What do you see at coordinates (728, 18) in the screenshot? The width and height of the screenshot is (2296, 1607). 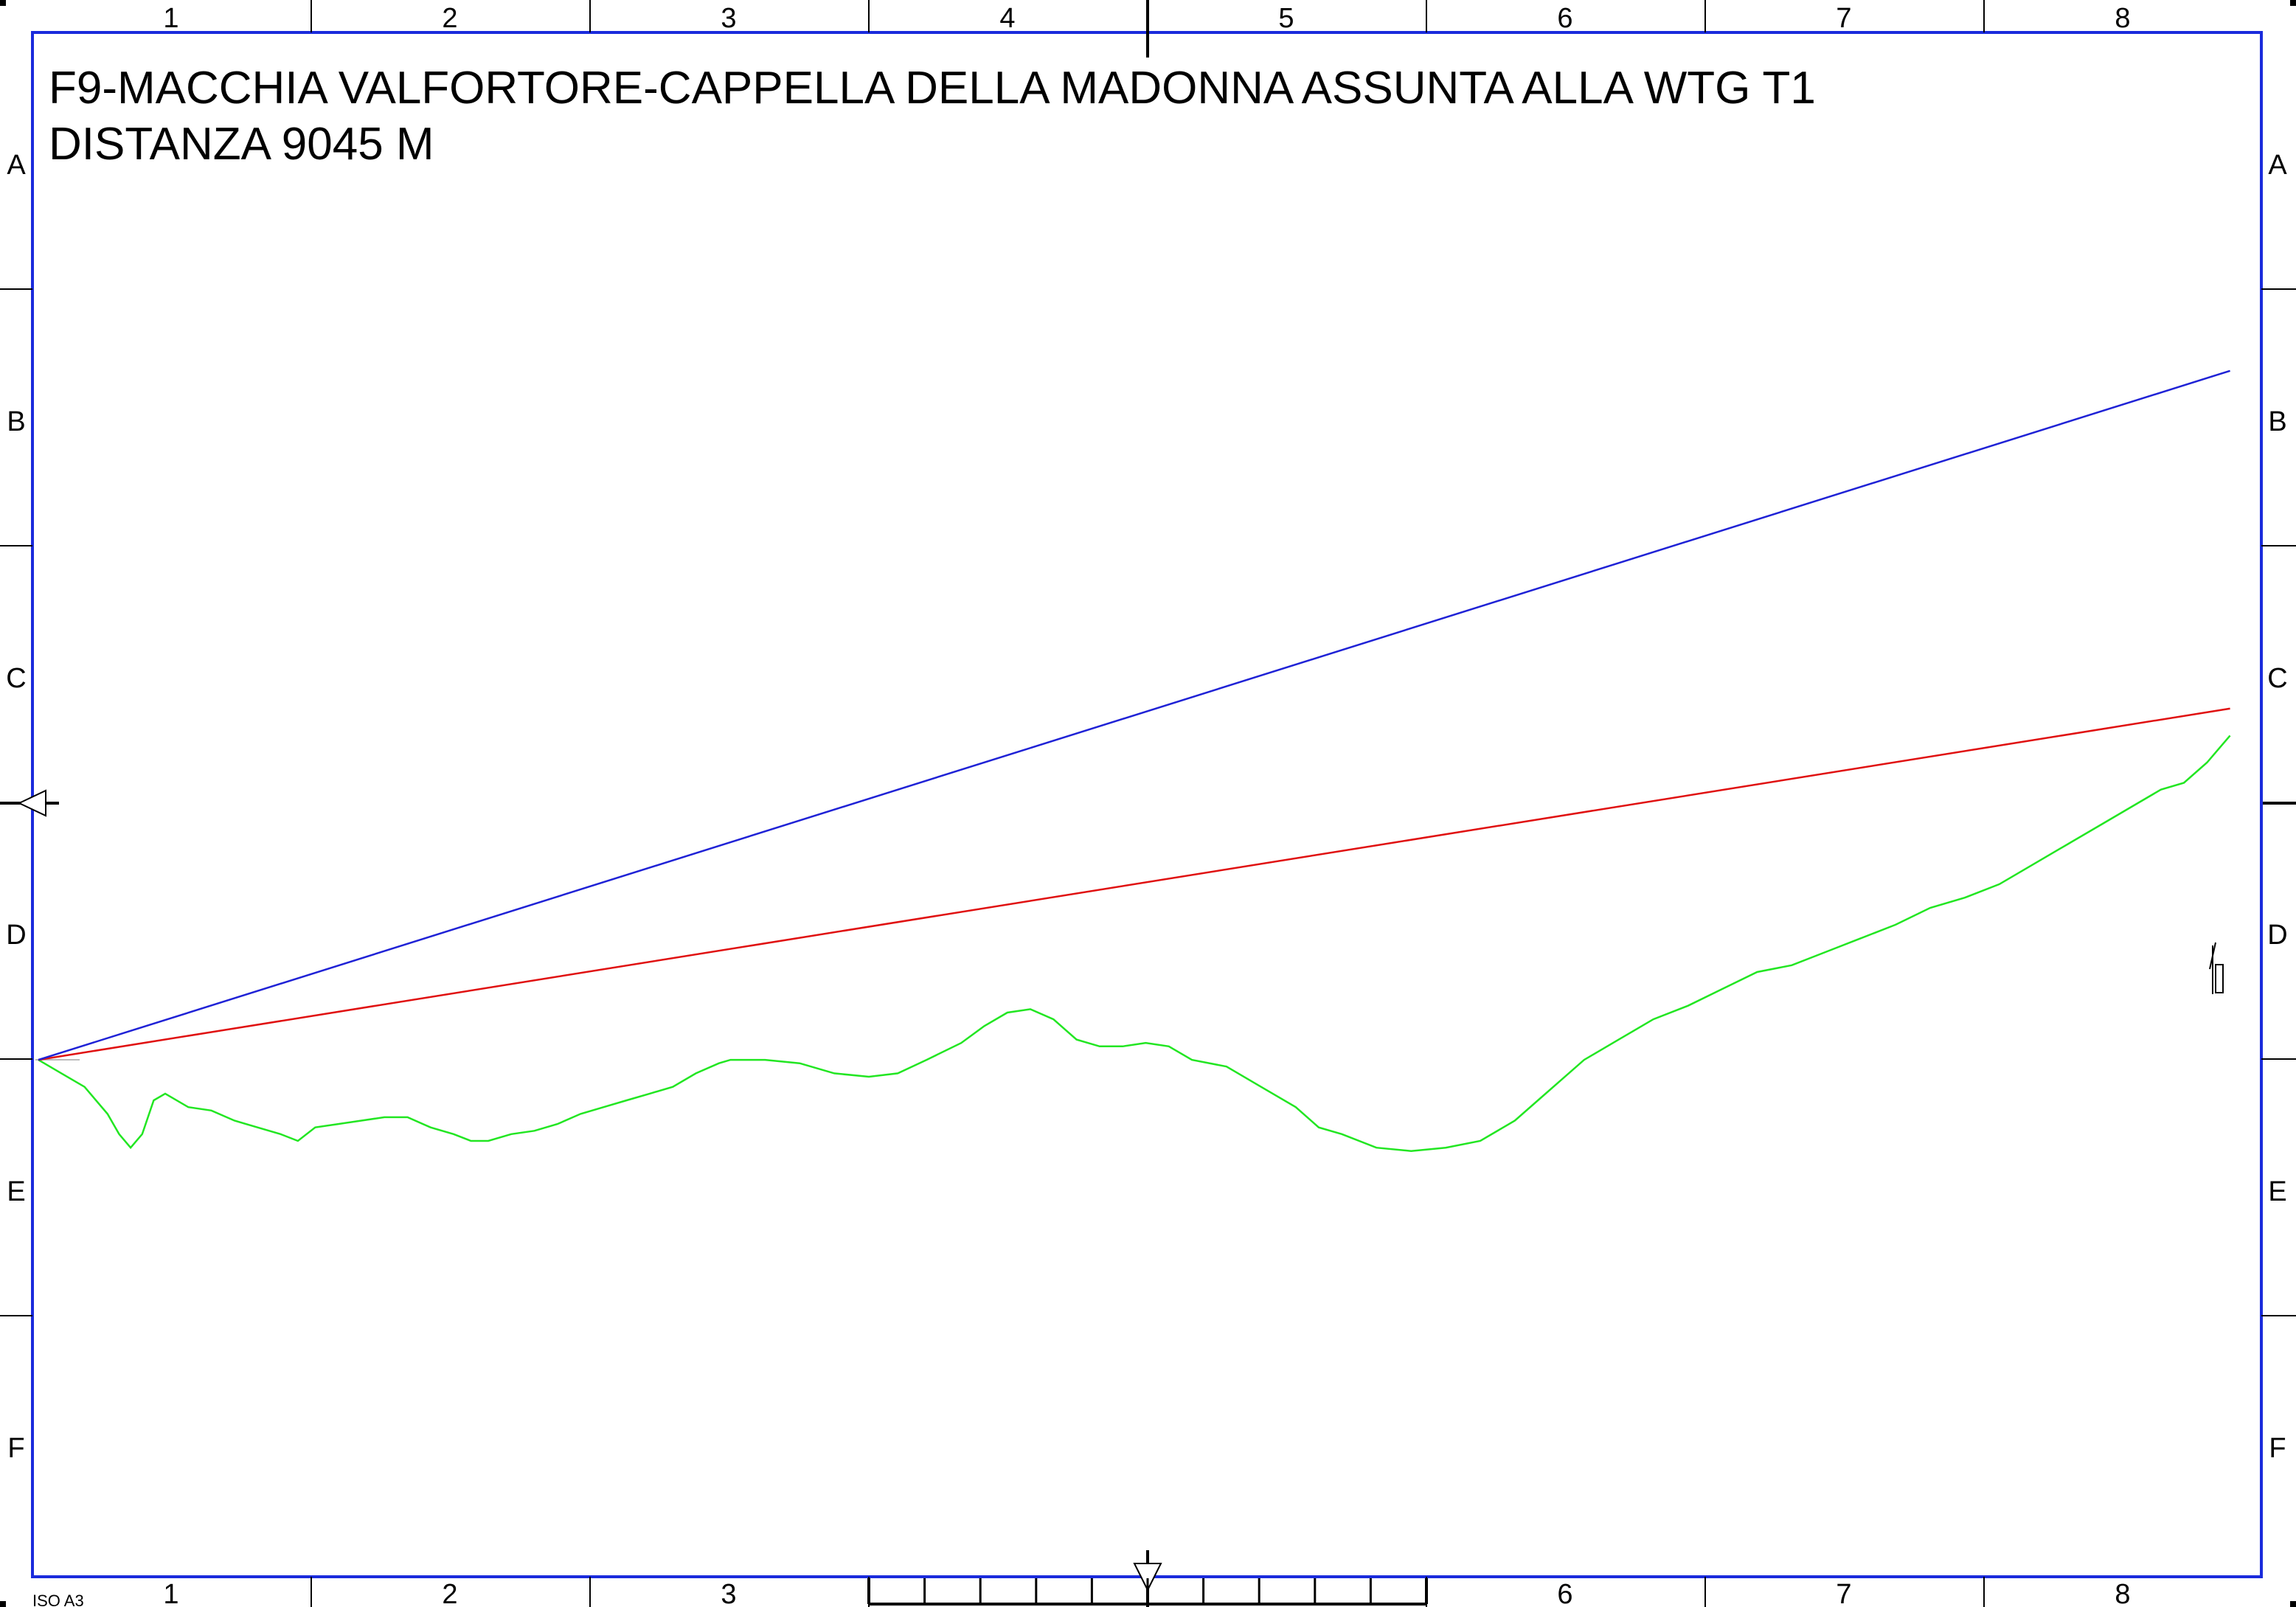 I see `zone-label-column-top: 3` at bounding box center [728, 18].